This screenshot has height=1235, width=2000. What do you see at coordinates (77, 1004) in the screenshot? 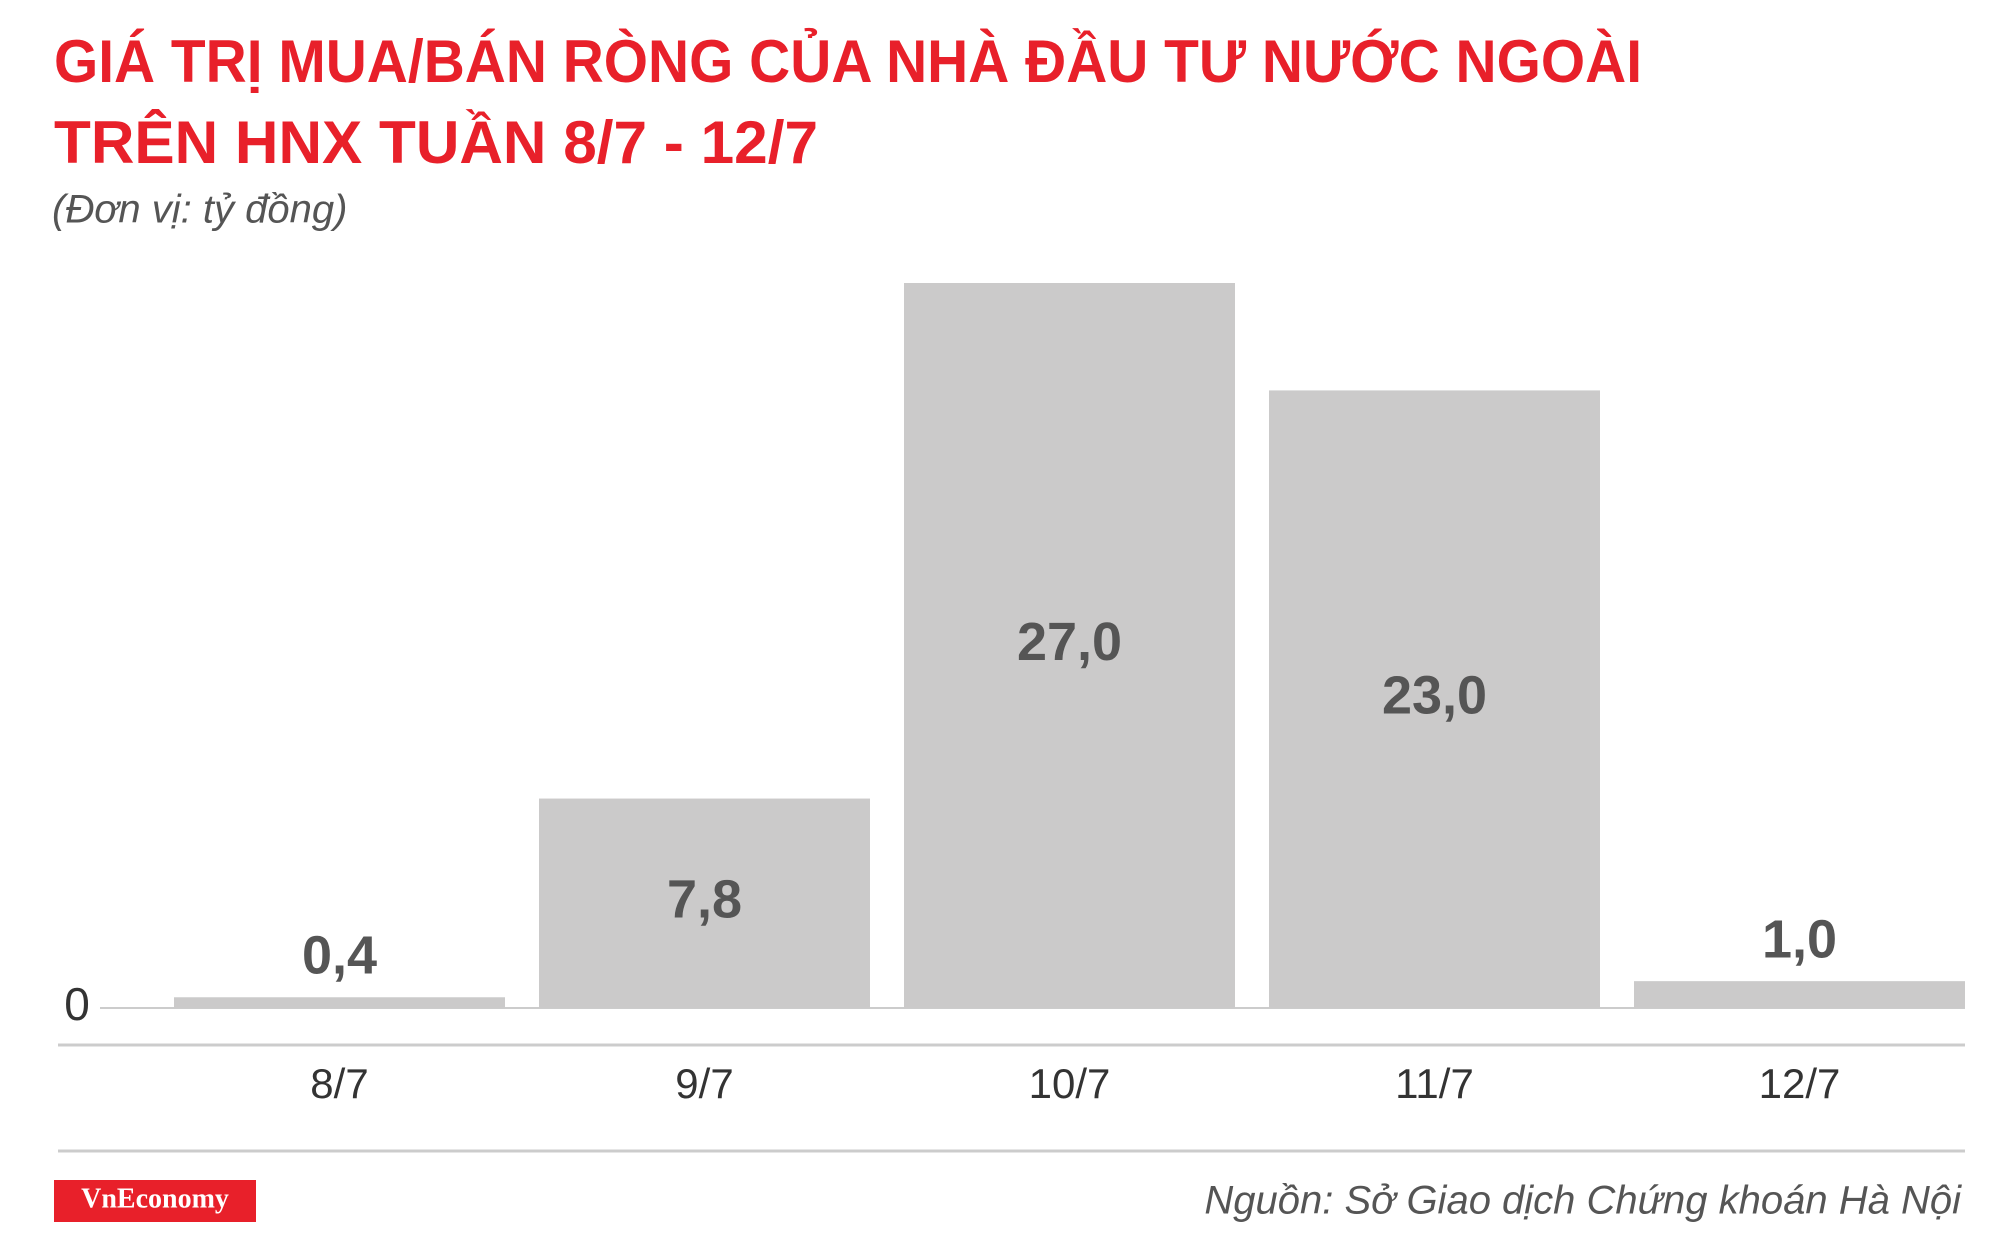
I see `y-tick-label: 0` at bounding box center [77, 1004].